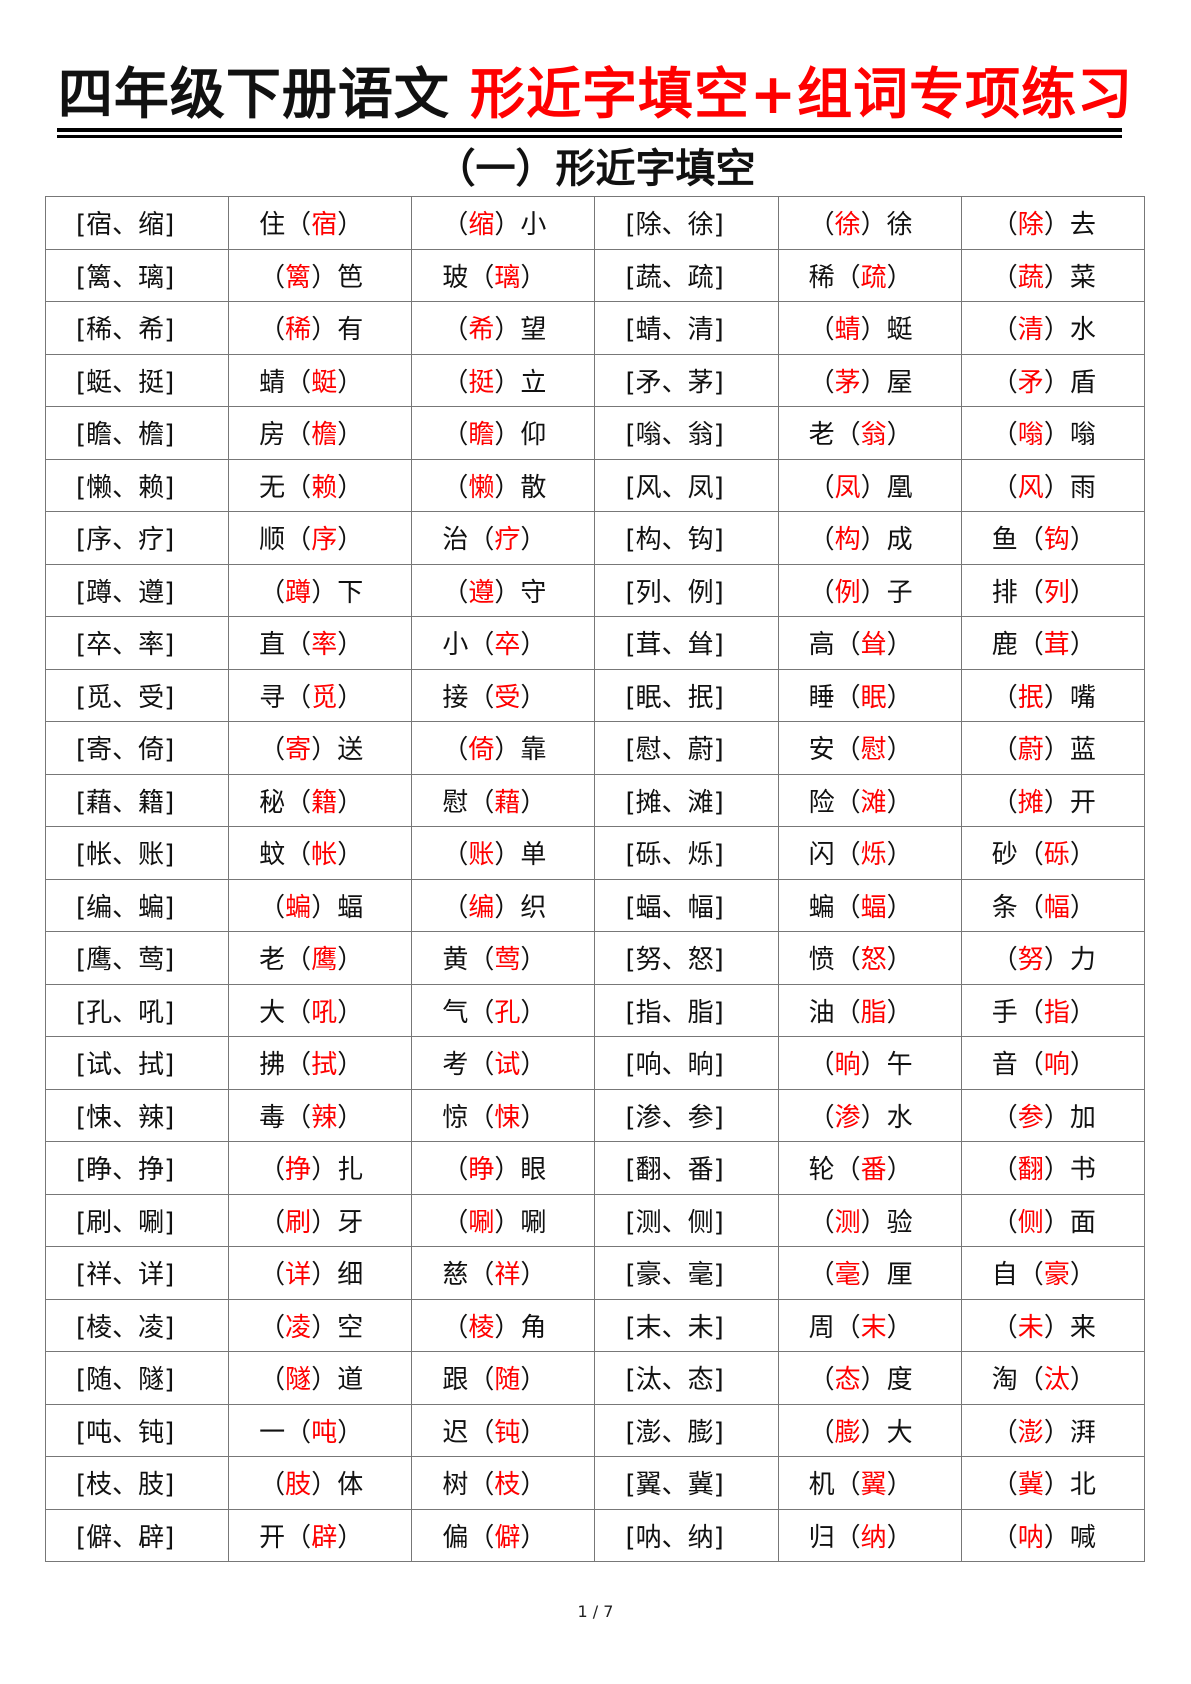  I want to click on answer-char: 番, so click(873, 1170).